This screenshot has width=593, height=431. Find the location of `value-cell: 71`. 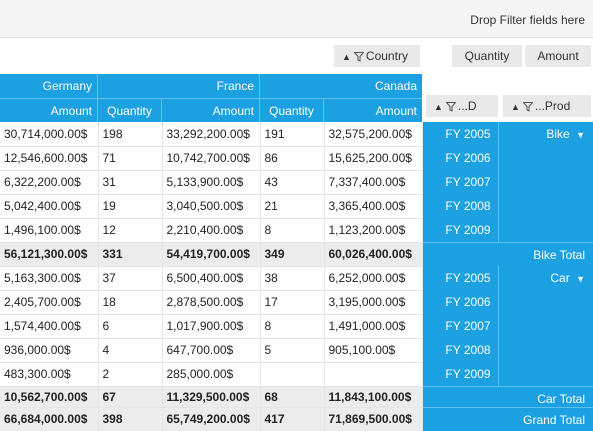

value-cell: 71 is located at coordinates (130, 158).